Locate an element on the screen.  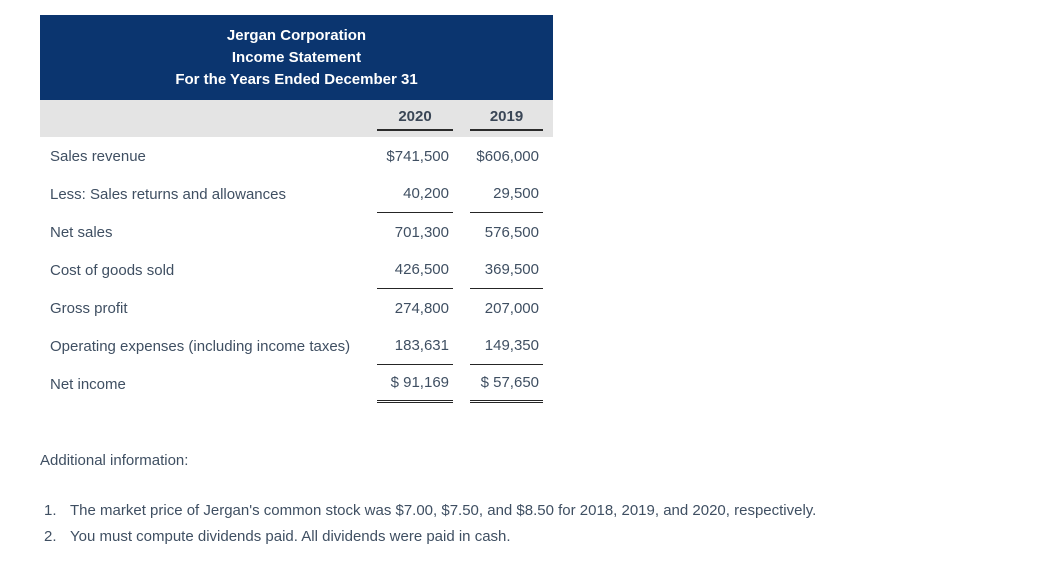
column-header-2020: 2020 is located at coordinates (415, 119).